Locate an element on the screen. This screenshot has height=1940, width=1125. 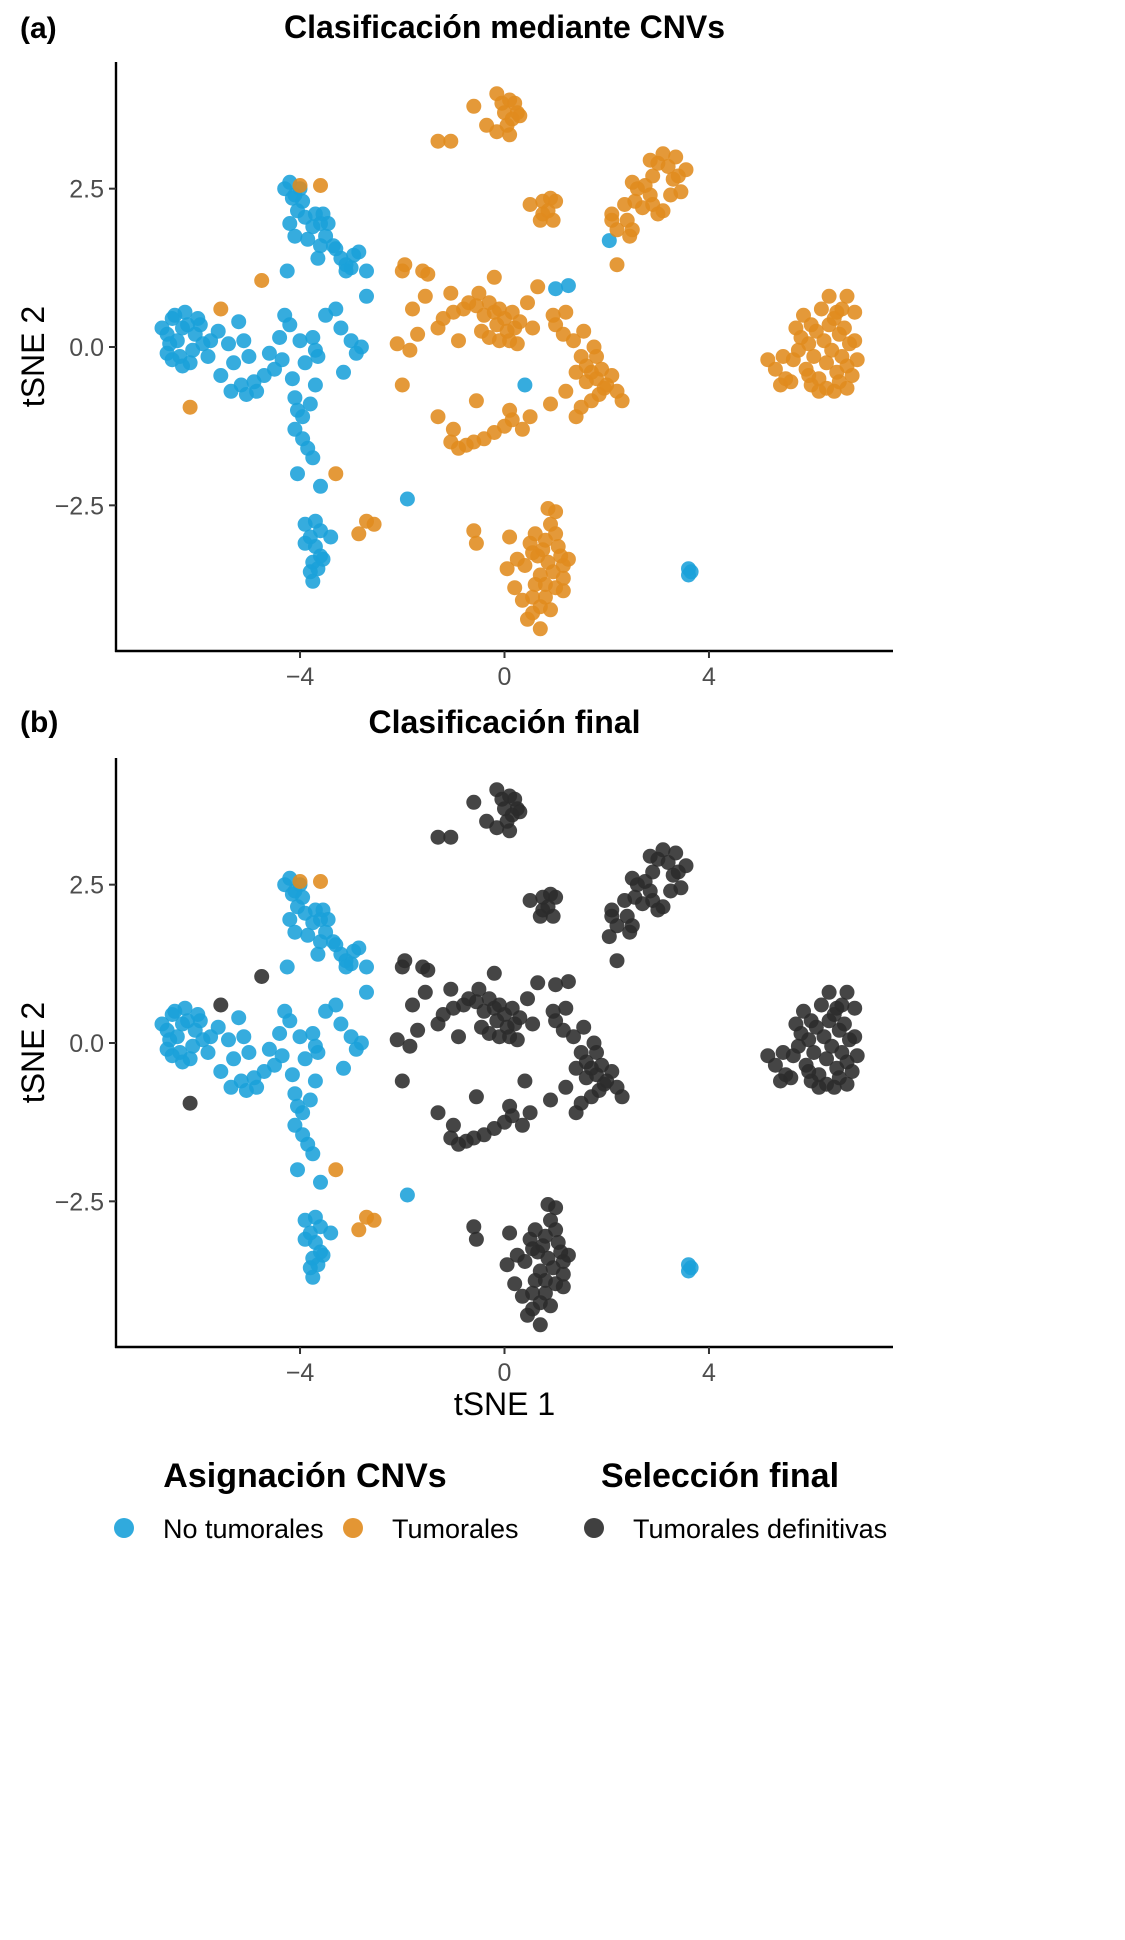
legend-label: No tumorales is located at coordinates (243, 1529).